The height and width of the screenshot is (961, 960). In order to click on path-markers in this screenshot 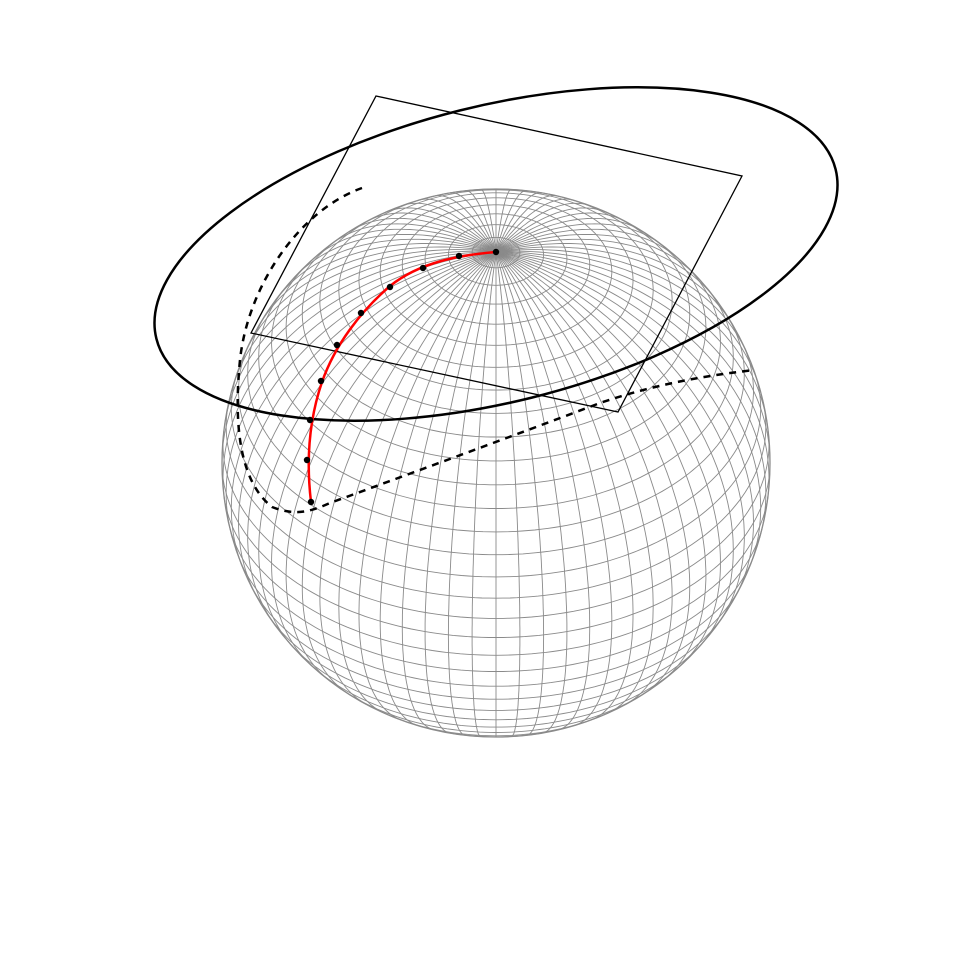, I will do `click(401, 377)`.